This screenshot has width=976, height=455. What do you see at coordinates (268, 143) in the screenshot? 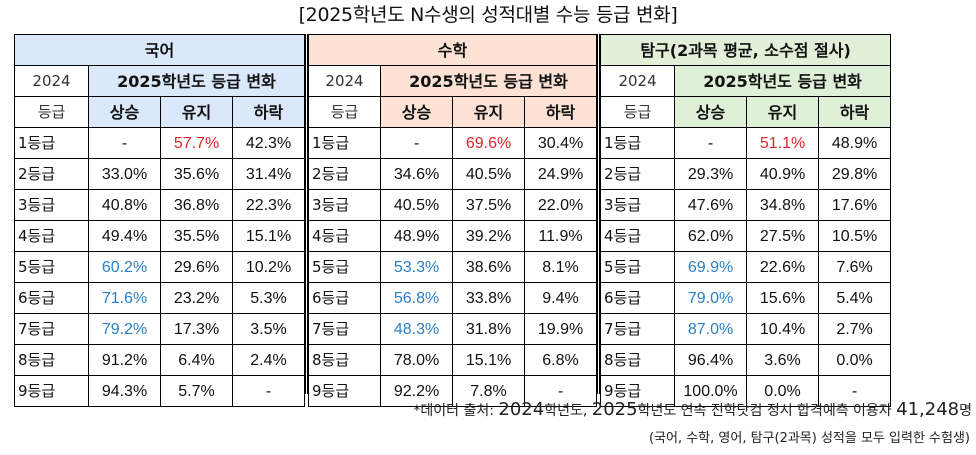
I see `down-cell: 42.3%` at bounding box center [268, 143].